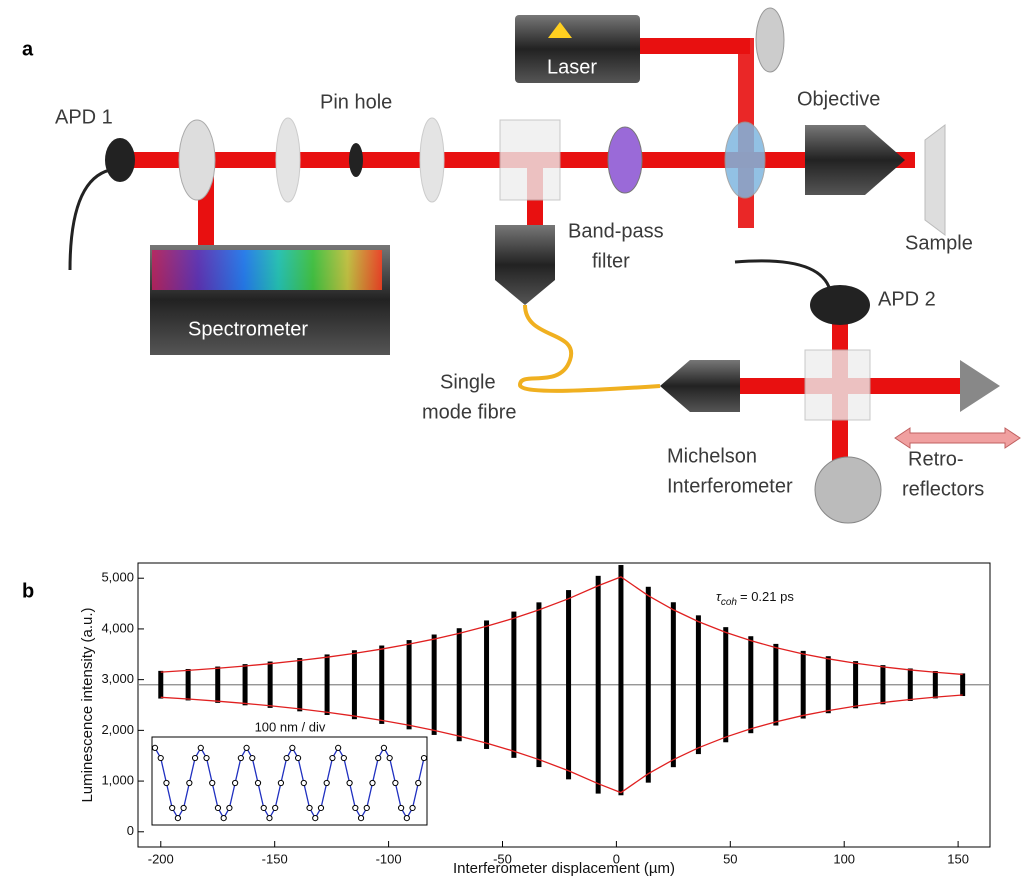 The height and width of the screenshot is (884, 1024). I want to click on beam-splitter, so click(530, 160).